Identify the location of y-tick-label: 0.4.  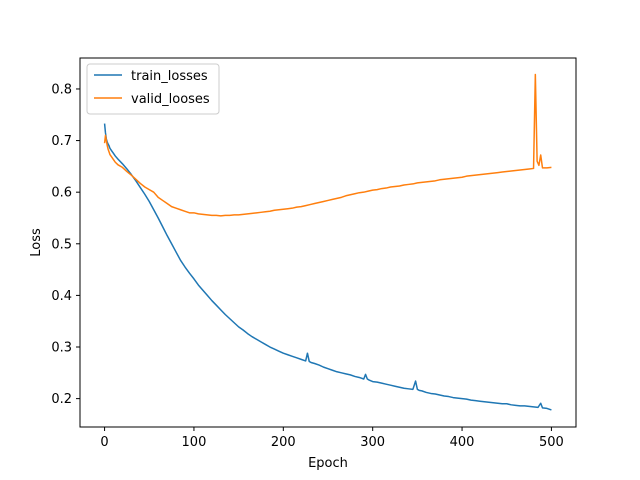
(61, 296).